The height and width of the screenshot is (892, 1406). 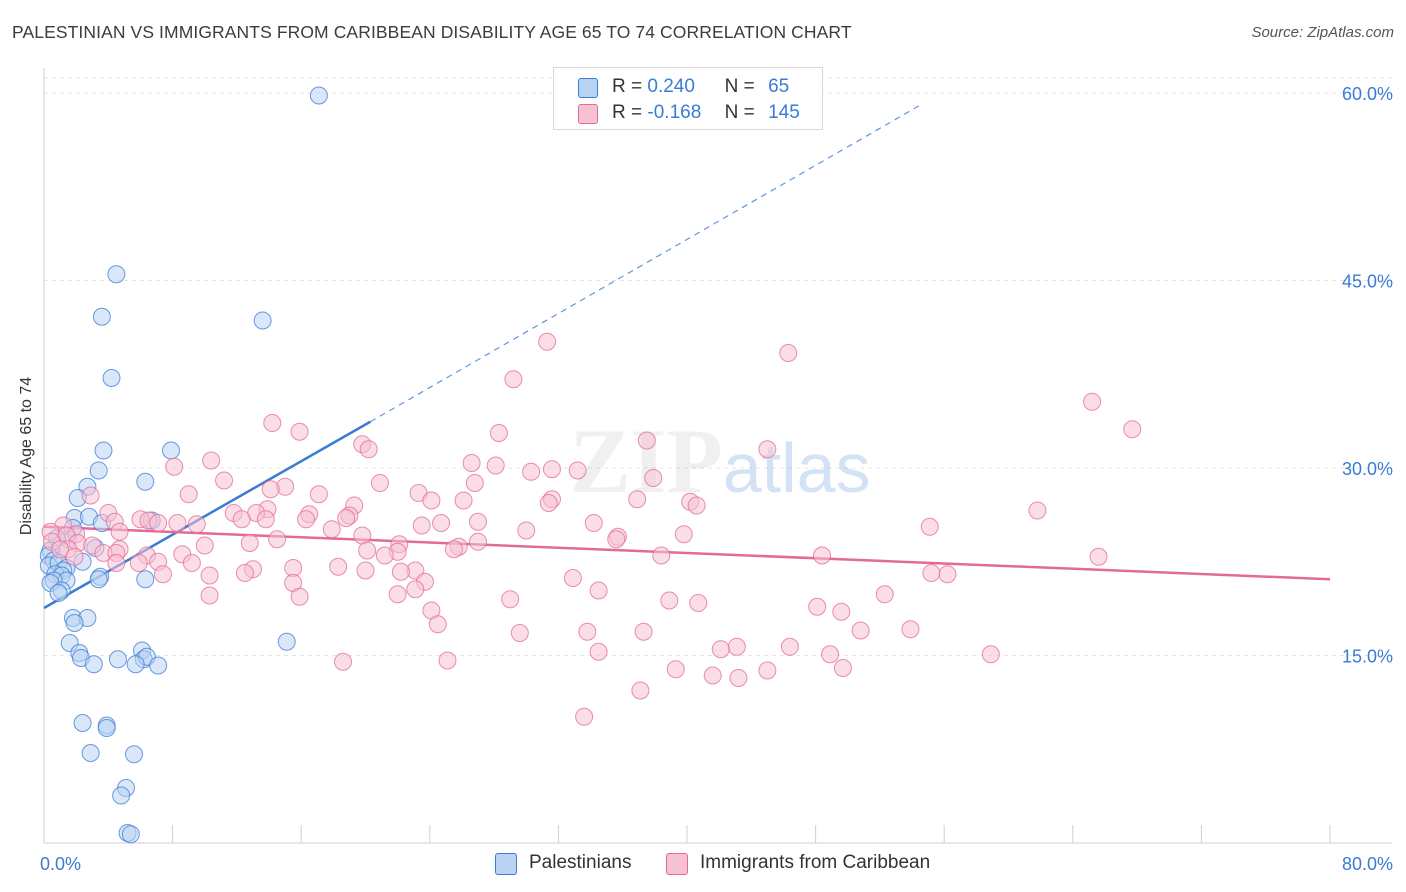 I want to click on legend-swatch-palestinians, so click(x=588, y=88).